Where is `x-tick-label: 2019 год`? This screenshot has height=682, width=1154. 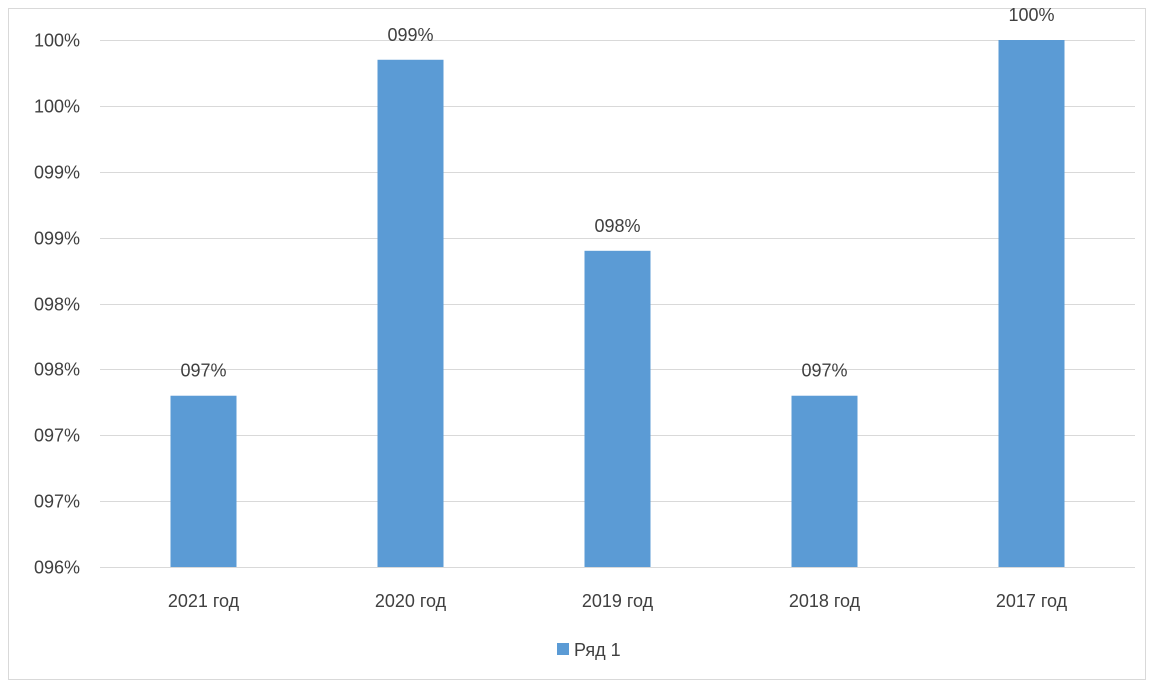 x-tick-label: 2019 год is located at coordinates (618, 601).